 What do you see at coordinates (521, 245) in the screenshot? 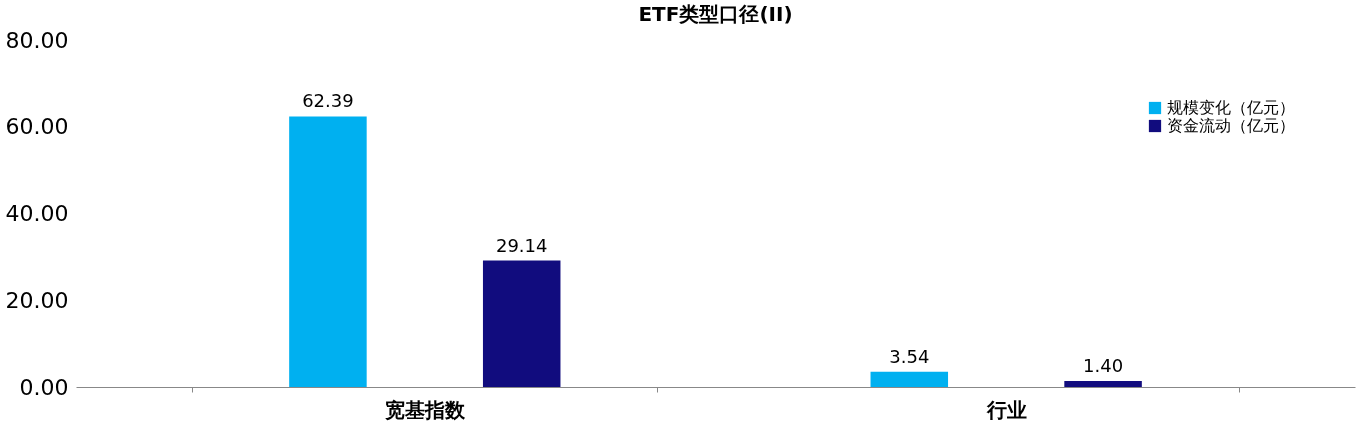
I see `data-label: 29.14` at bounding box center [521, 245].